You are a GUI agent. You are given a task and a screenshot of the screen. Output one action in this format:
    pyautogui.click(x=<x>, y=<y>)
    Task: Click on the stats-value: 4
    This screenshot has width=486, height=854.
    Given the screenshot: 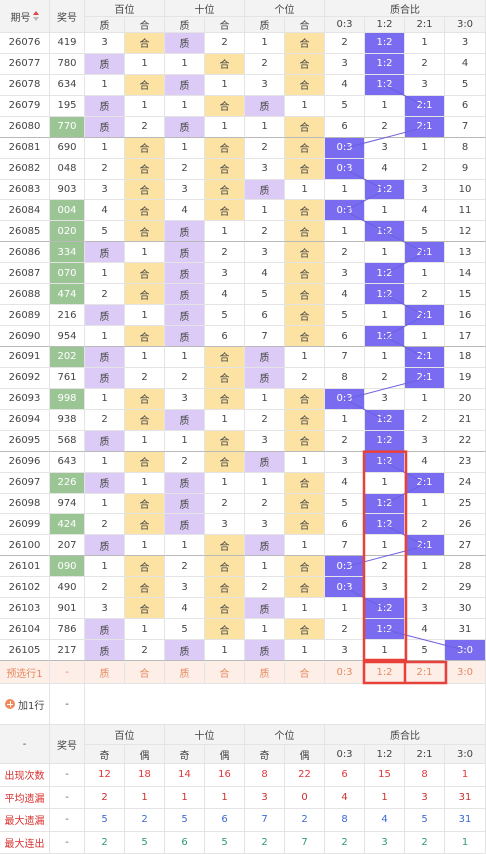 What is the action you would take?
    pyautogui.click(x=385, y=820)
    